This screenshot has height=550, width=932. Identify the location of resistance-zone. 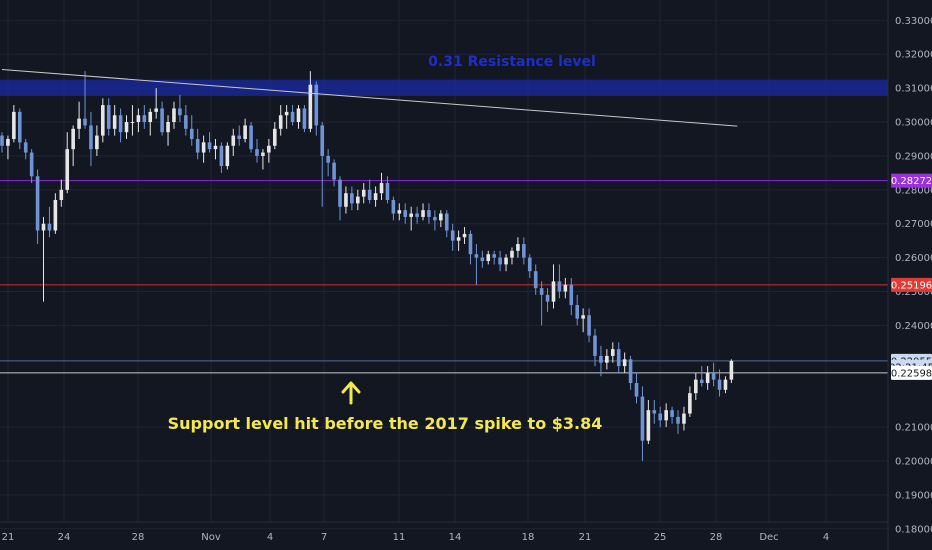
(444, 87).